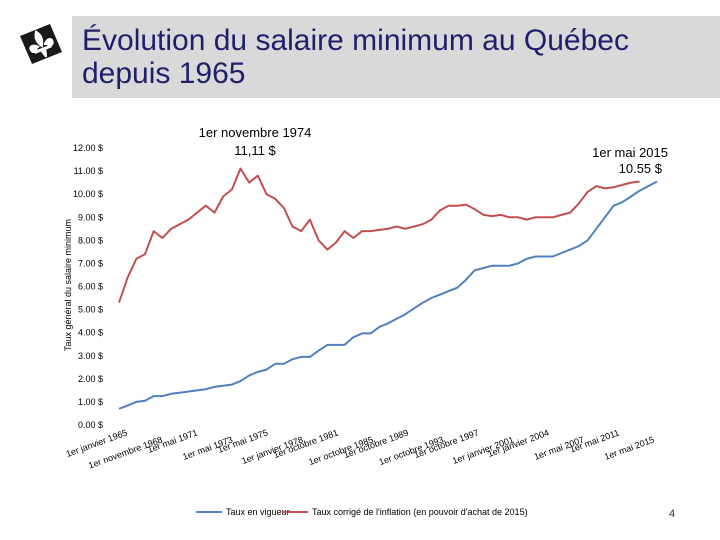 This screenshot has width=720, height=540. What do you see at coordinates (90, 333) in the screenshot?
I see `y-tick-label: 4.00 $` at bounding box center [90, 333].